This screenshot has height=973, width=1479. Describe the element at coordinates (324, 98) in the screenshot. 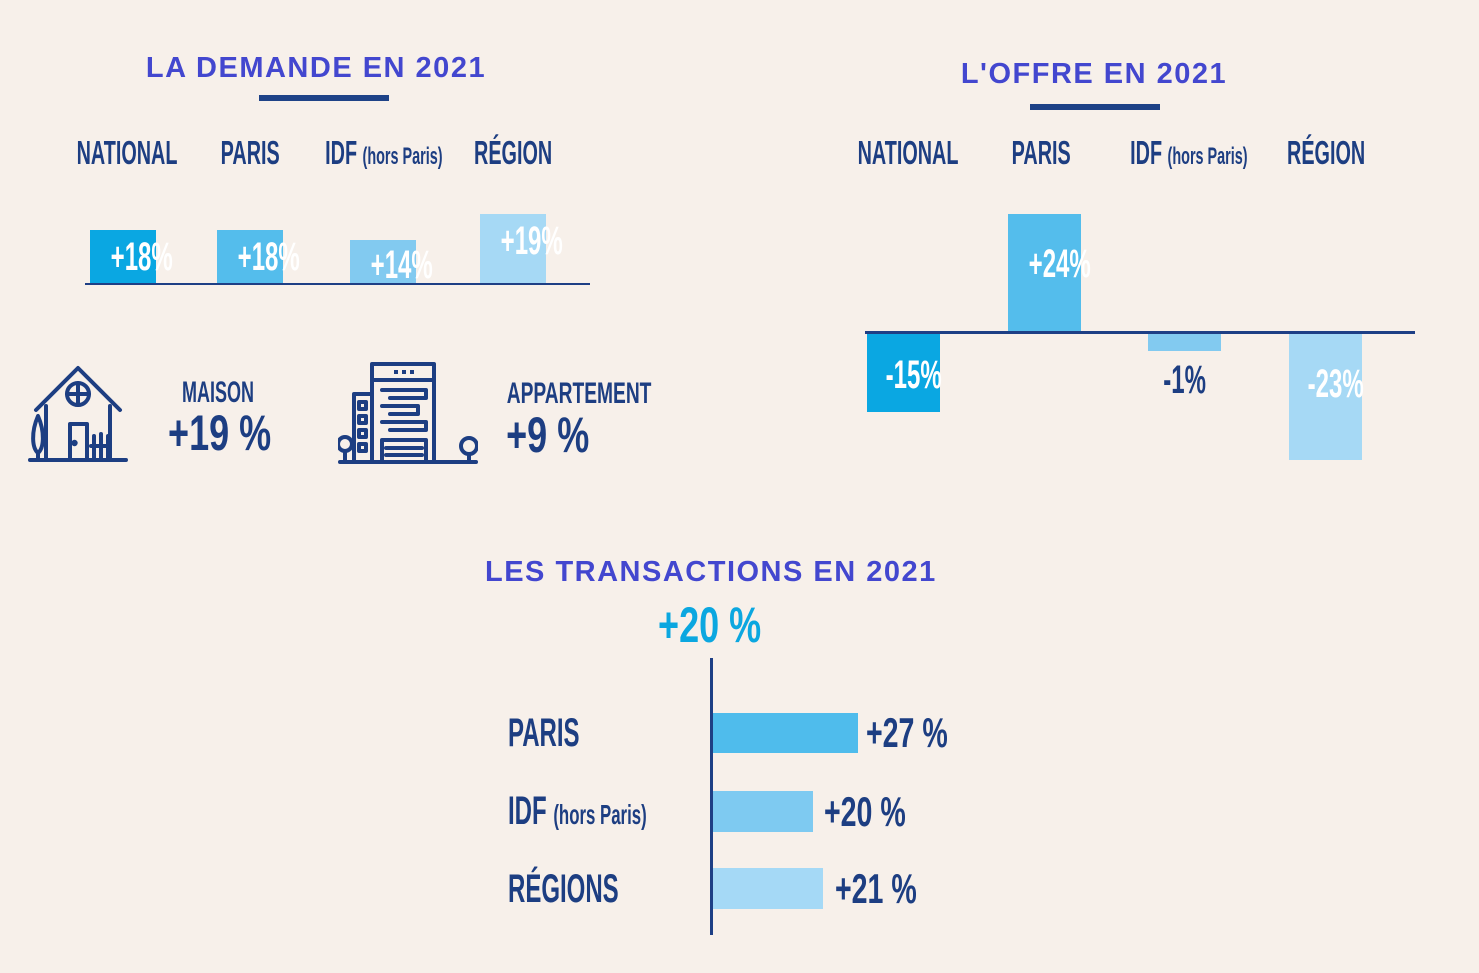

I see `demande-title-underline` at that location.